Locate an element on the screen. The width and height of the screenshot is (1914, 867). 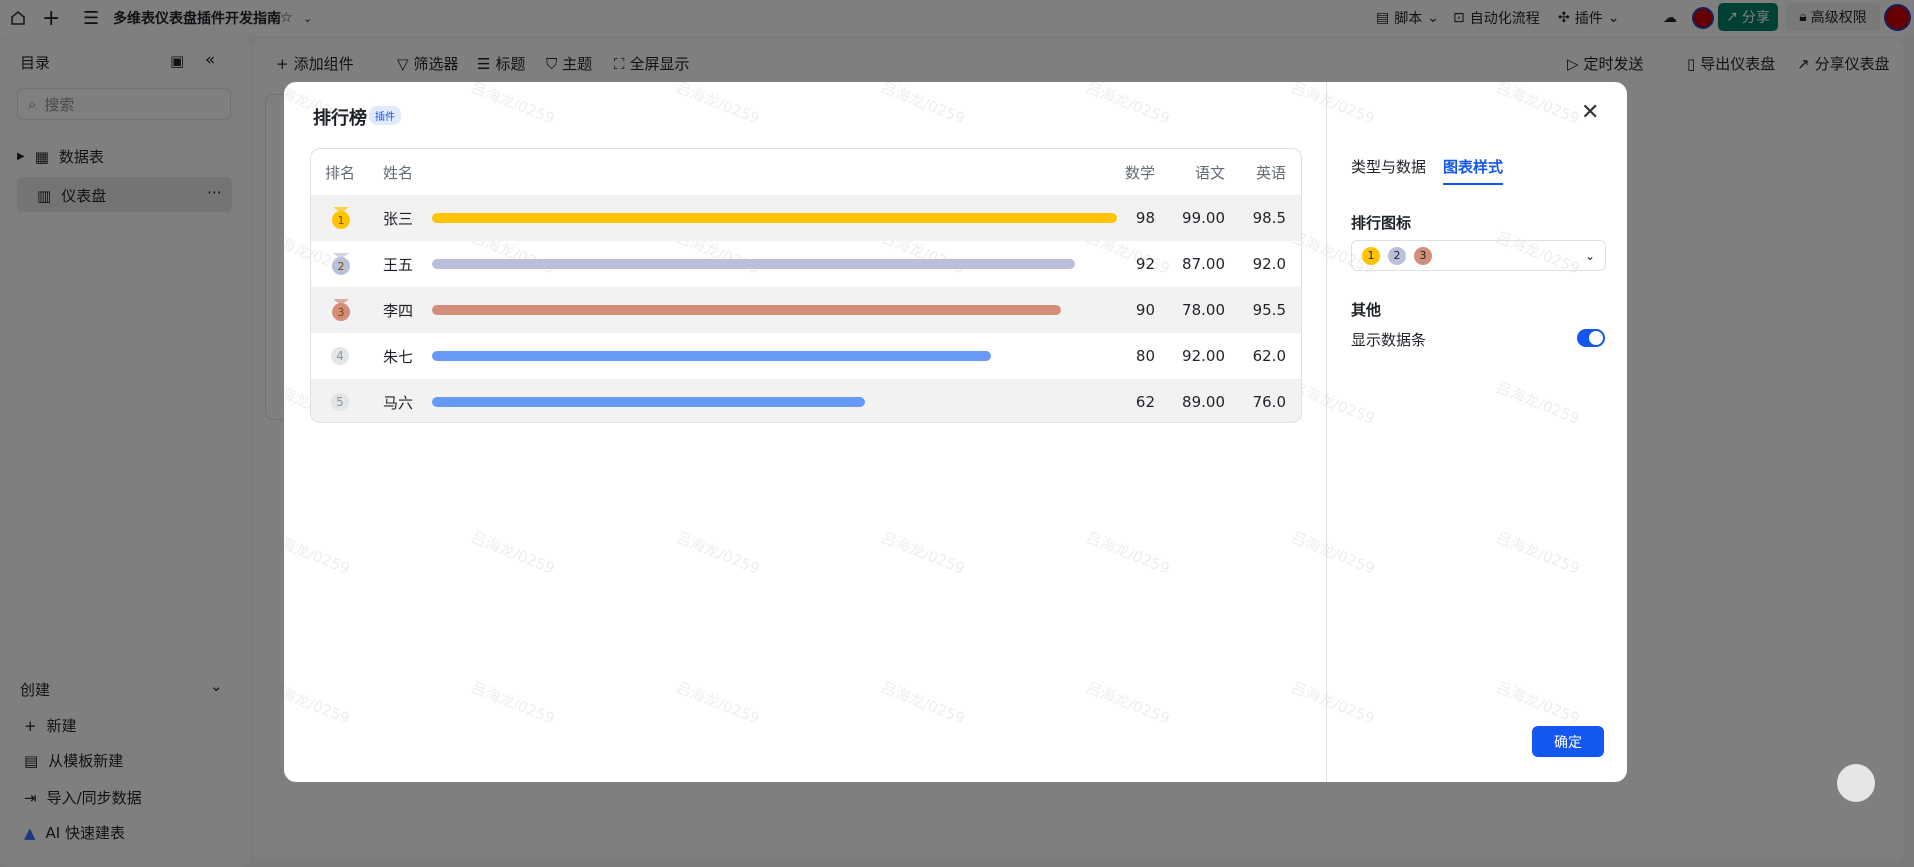
english-cell: 95.5 is located at coordinates (1269, 310).